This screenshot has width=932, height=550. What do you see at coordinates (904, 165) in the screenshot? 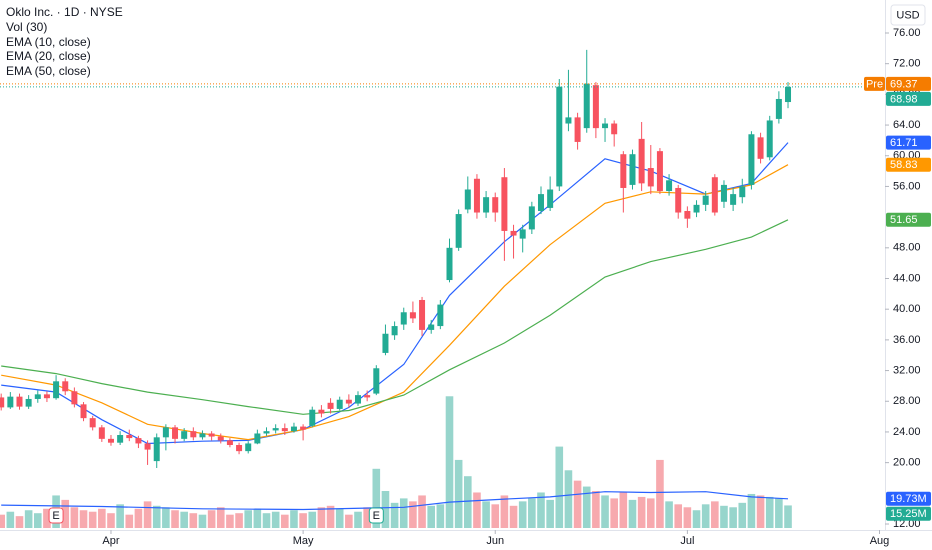
I see `price-badge-label: 58.83` at bounding box center [904, 165].